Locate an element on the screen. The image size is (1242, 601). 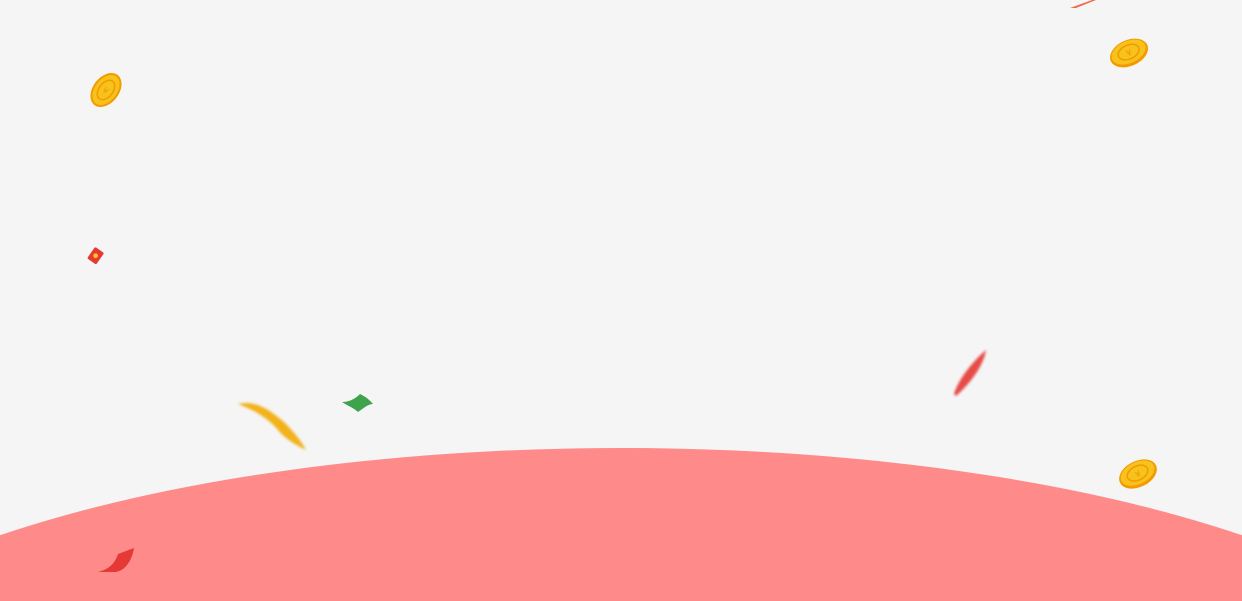
green-confetti-piece is located at coordinates (357, 403).